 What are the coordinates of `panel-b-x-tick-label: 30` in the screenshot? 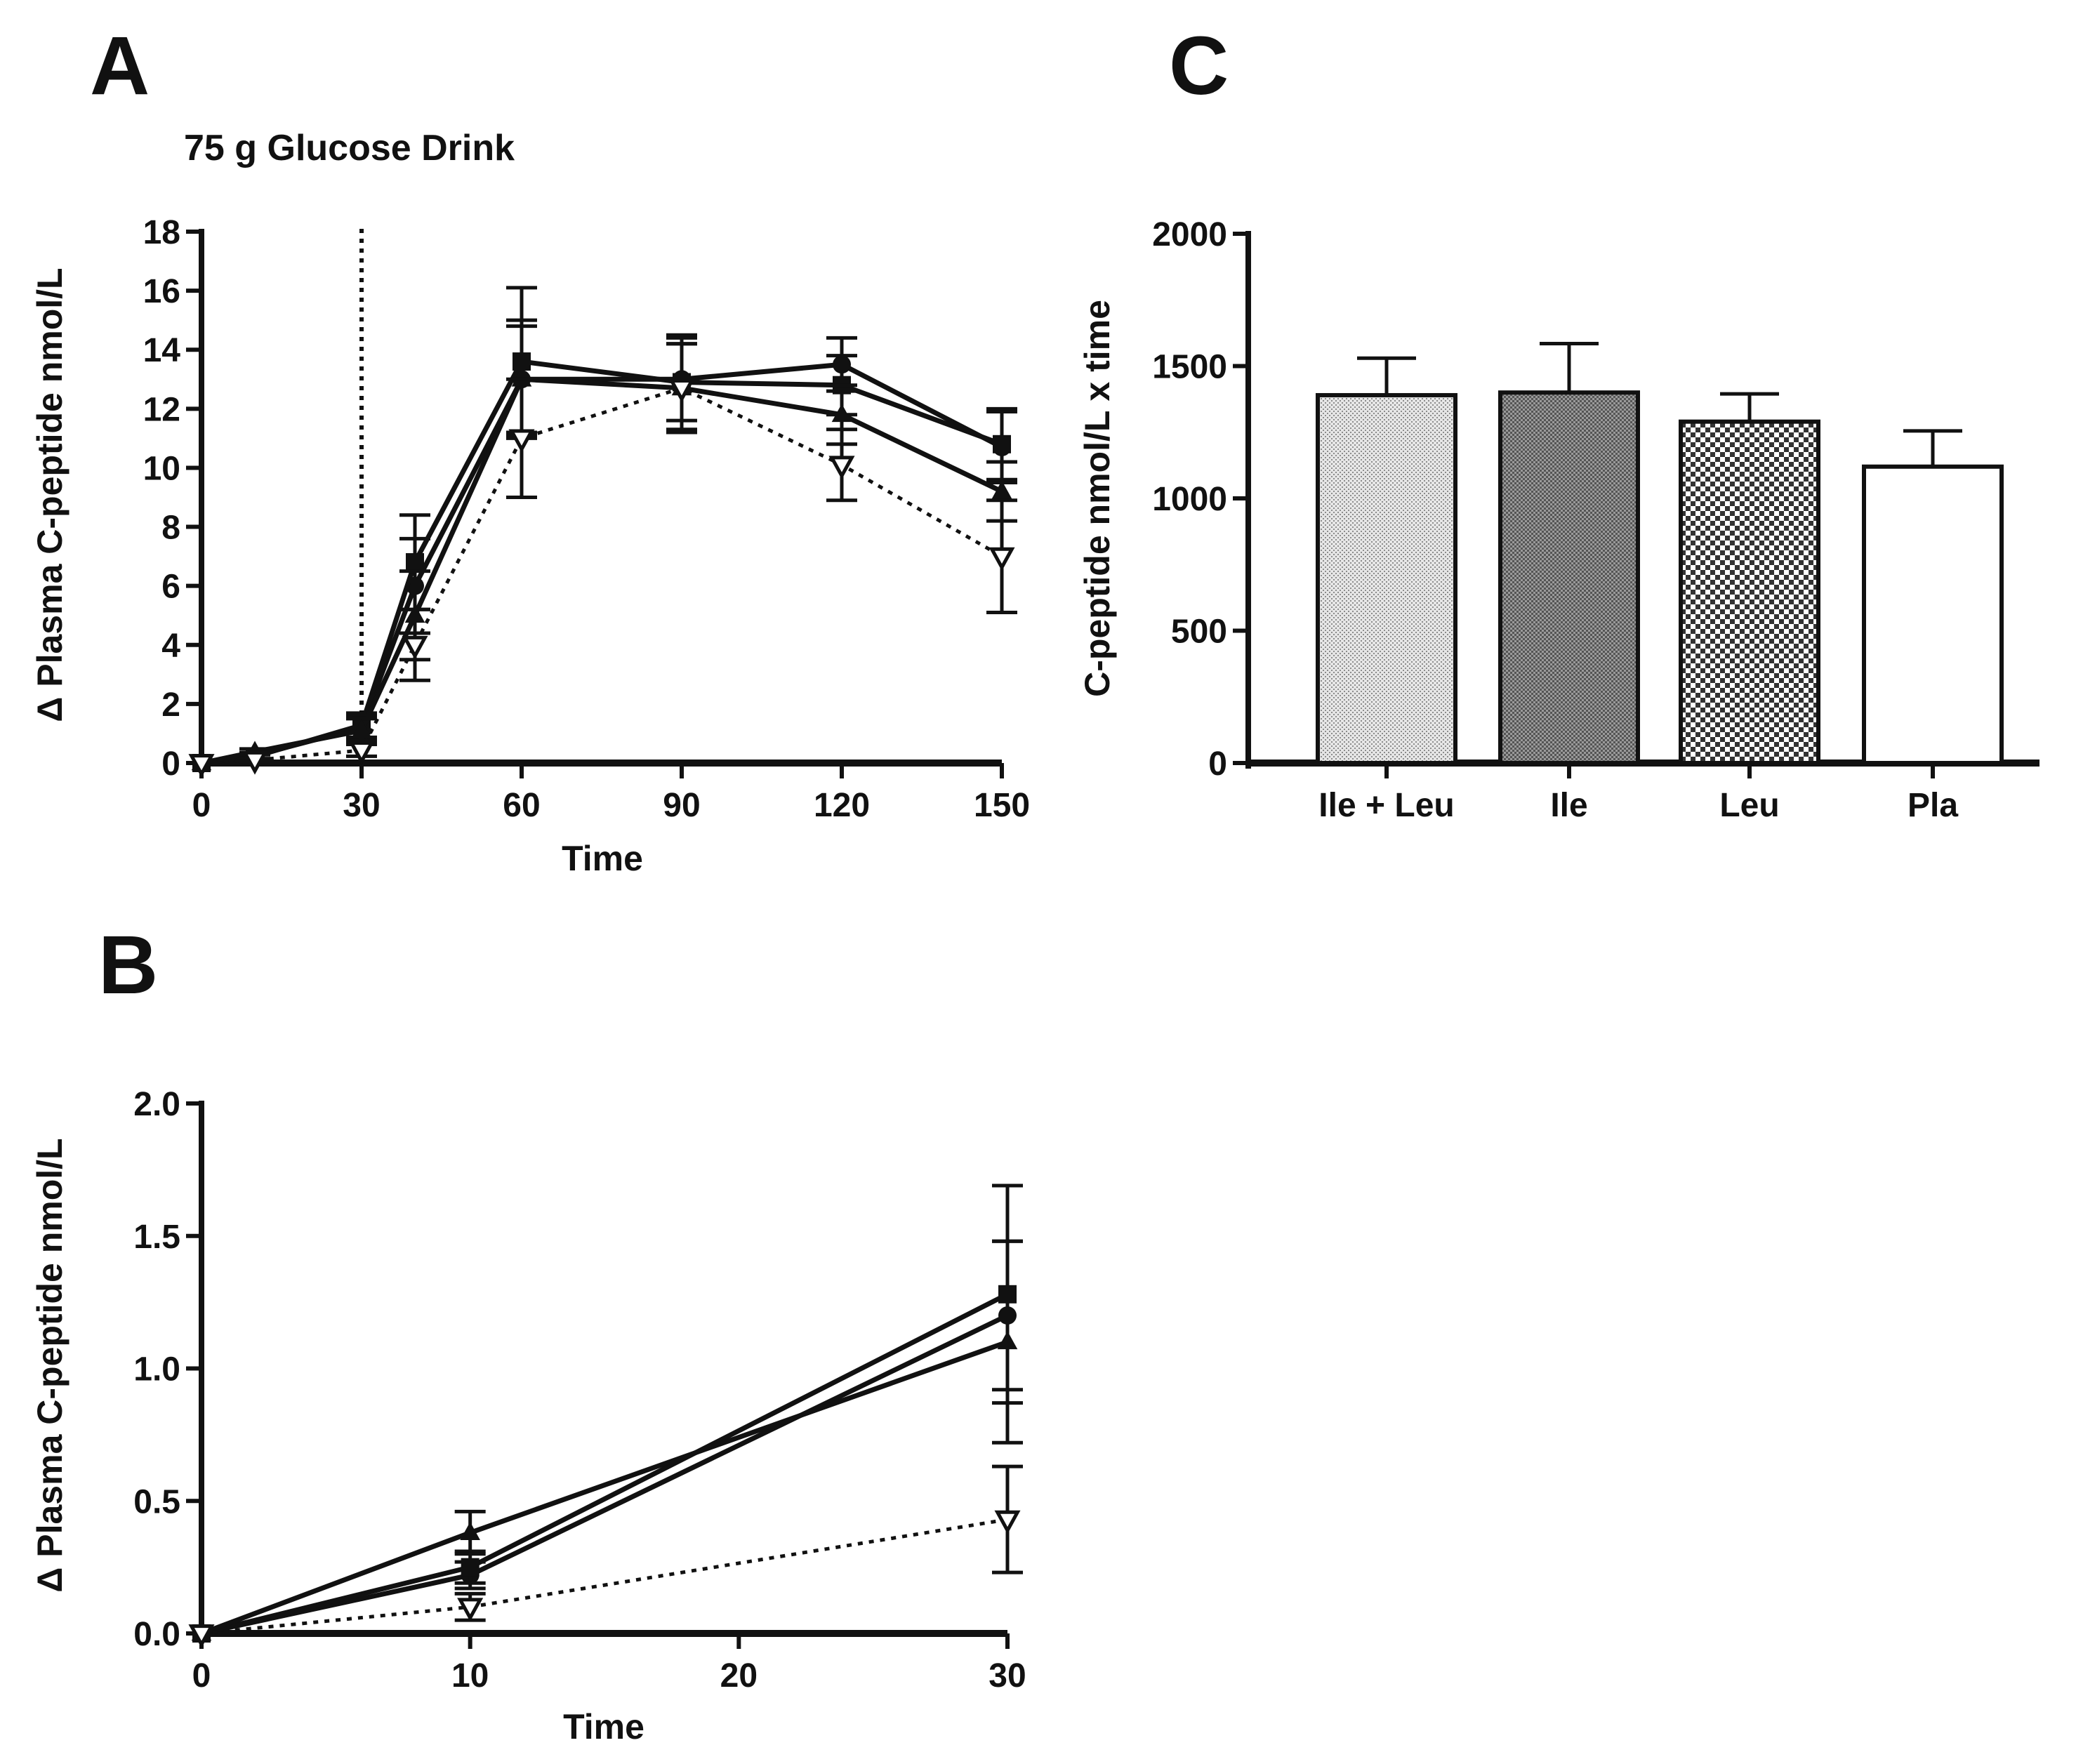 It's located at (1007, 1676).